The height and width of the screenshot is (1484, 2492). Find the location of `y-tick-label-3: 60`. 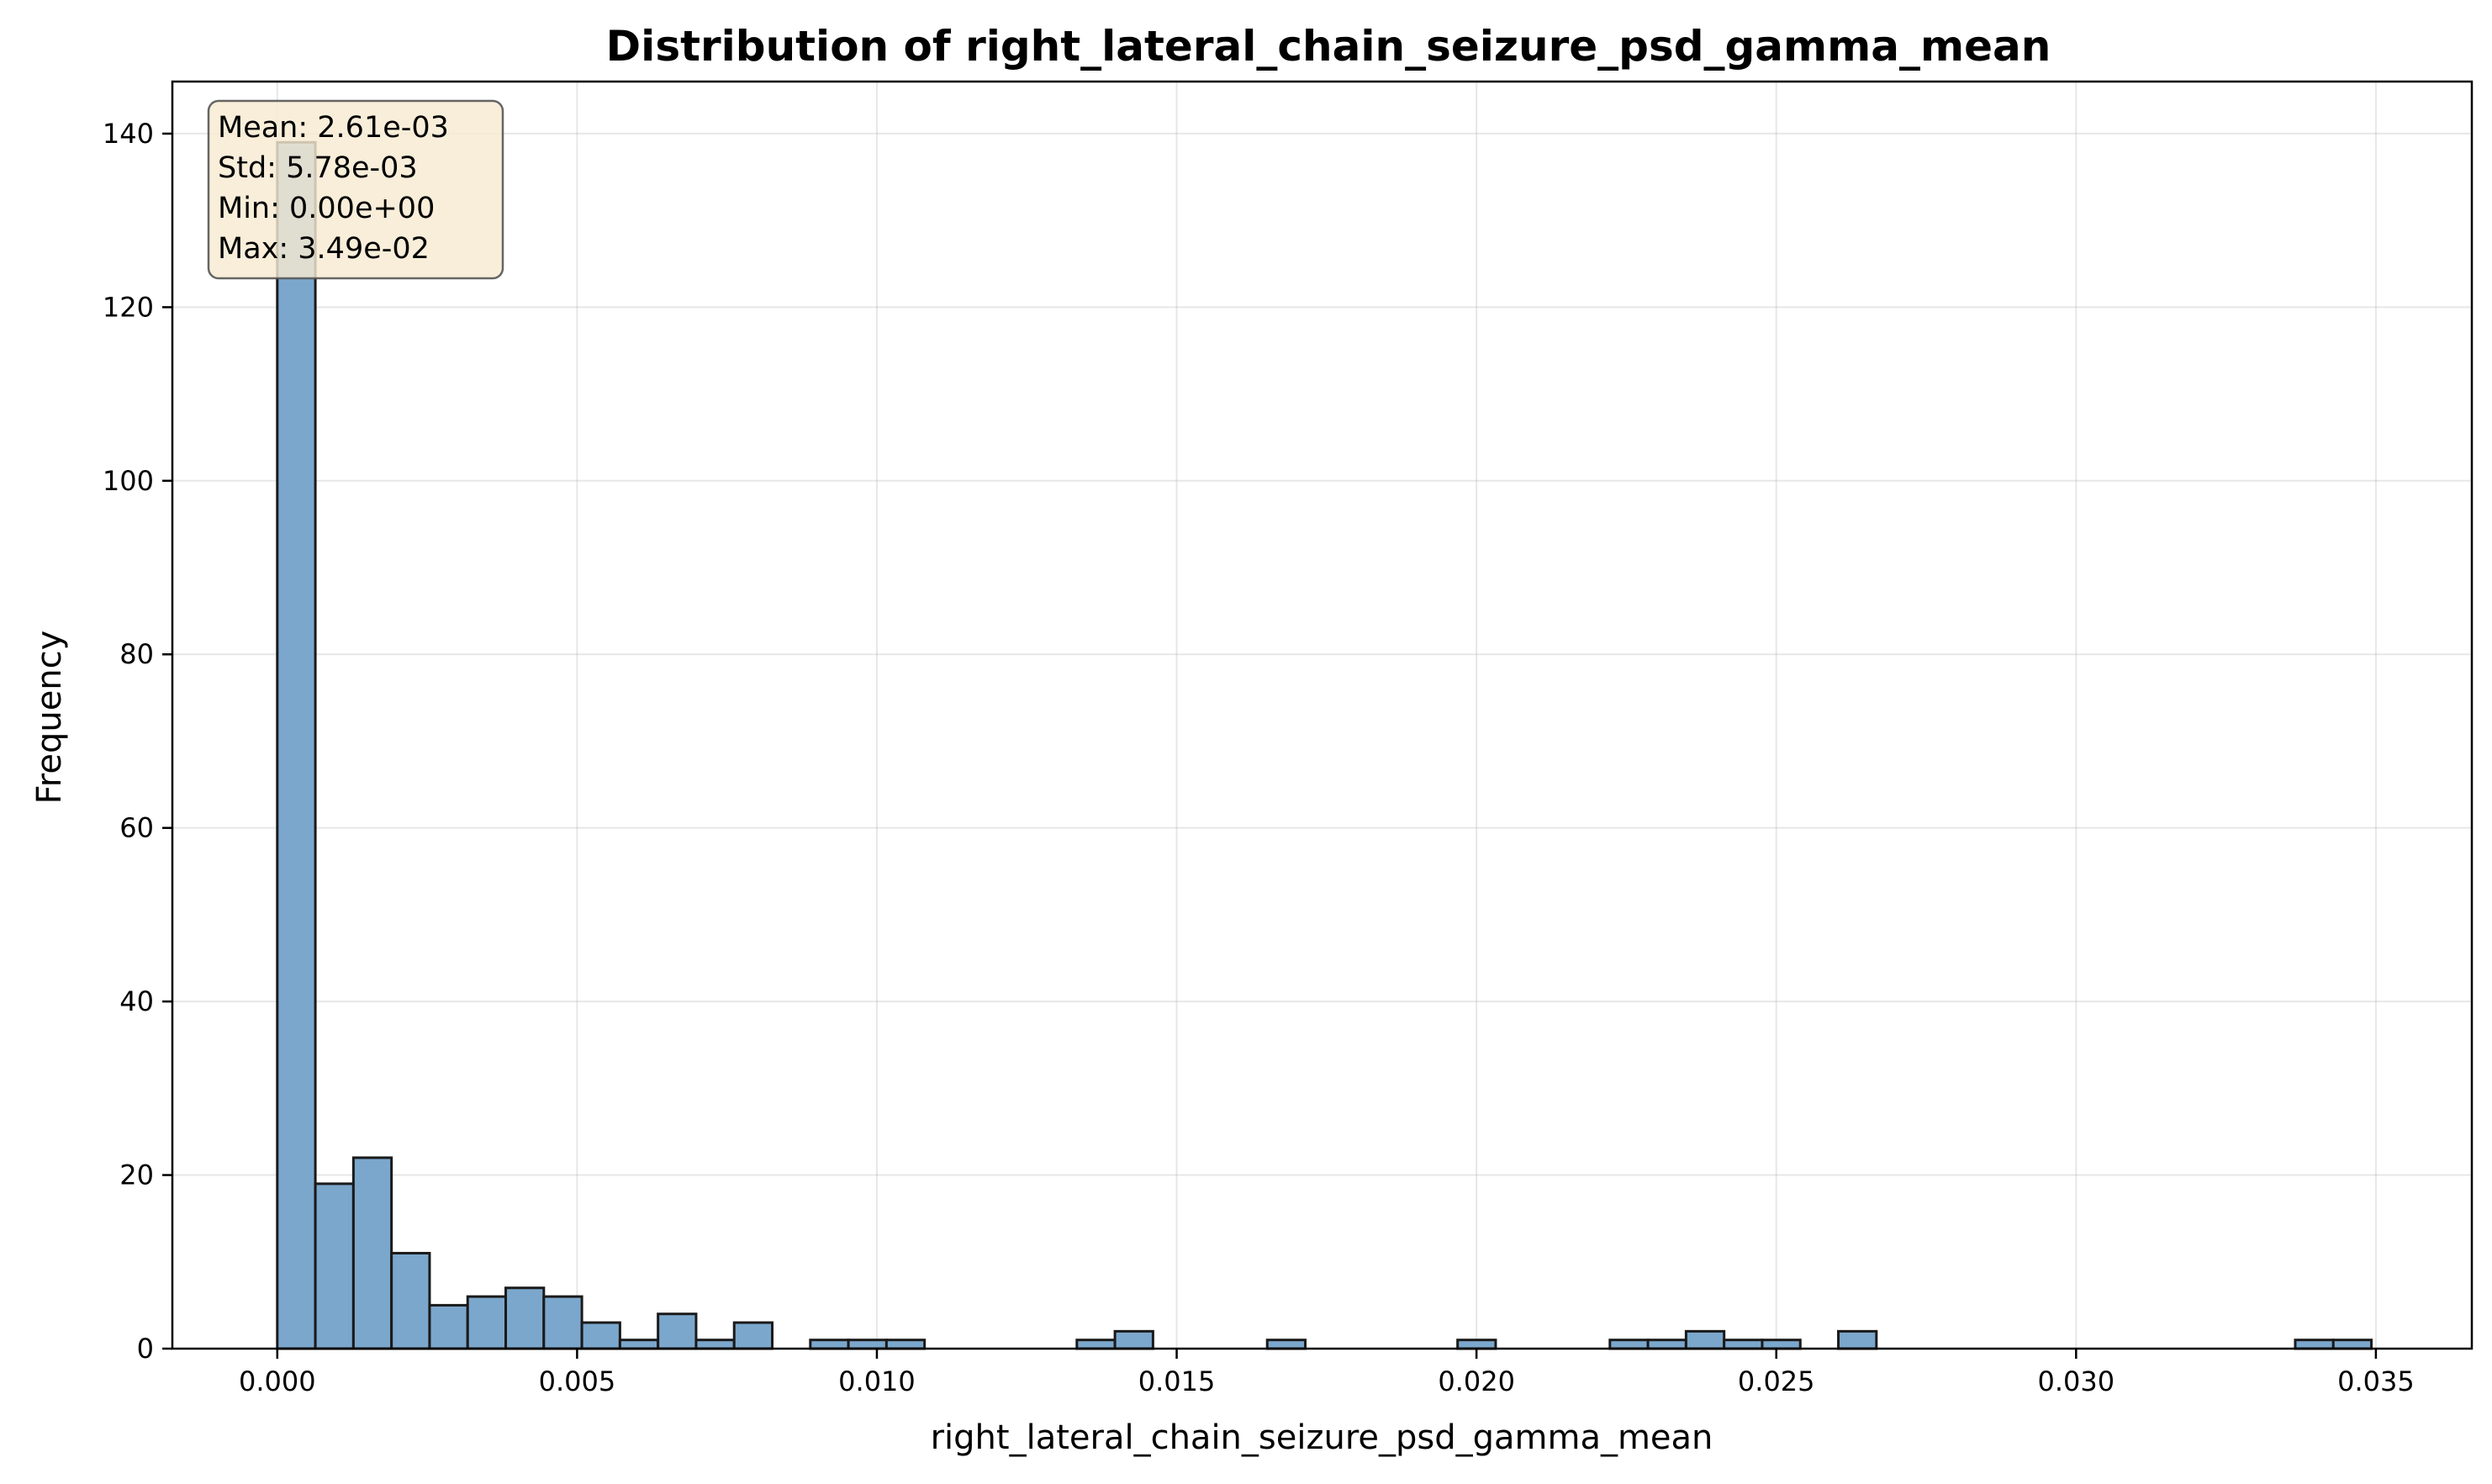

y-tick-label-3: 60 is located at coordinates (136, 828).